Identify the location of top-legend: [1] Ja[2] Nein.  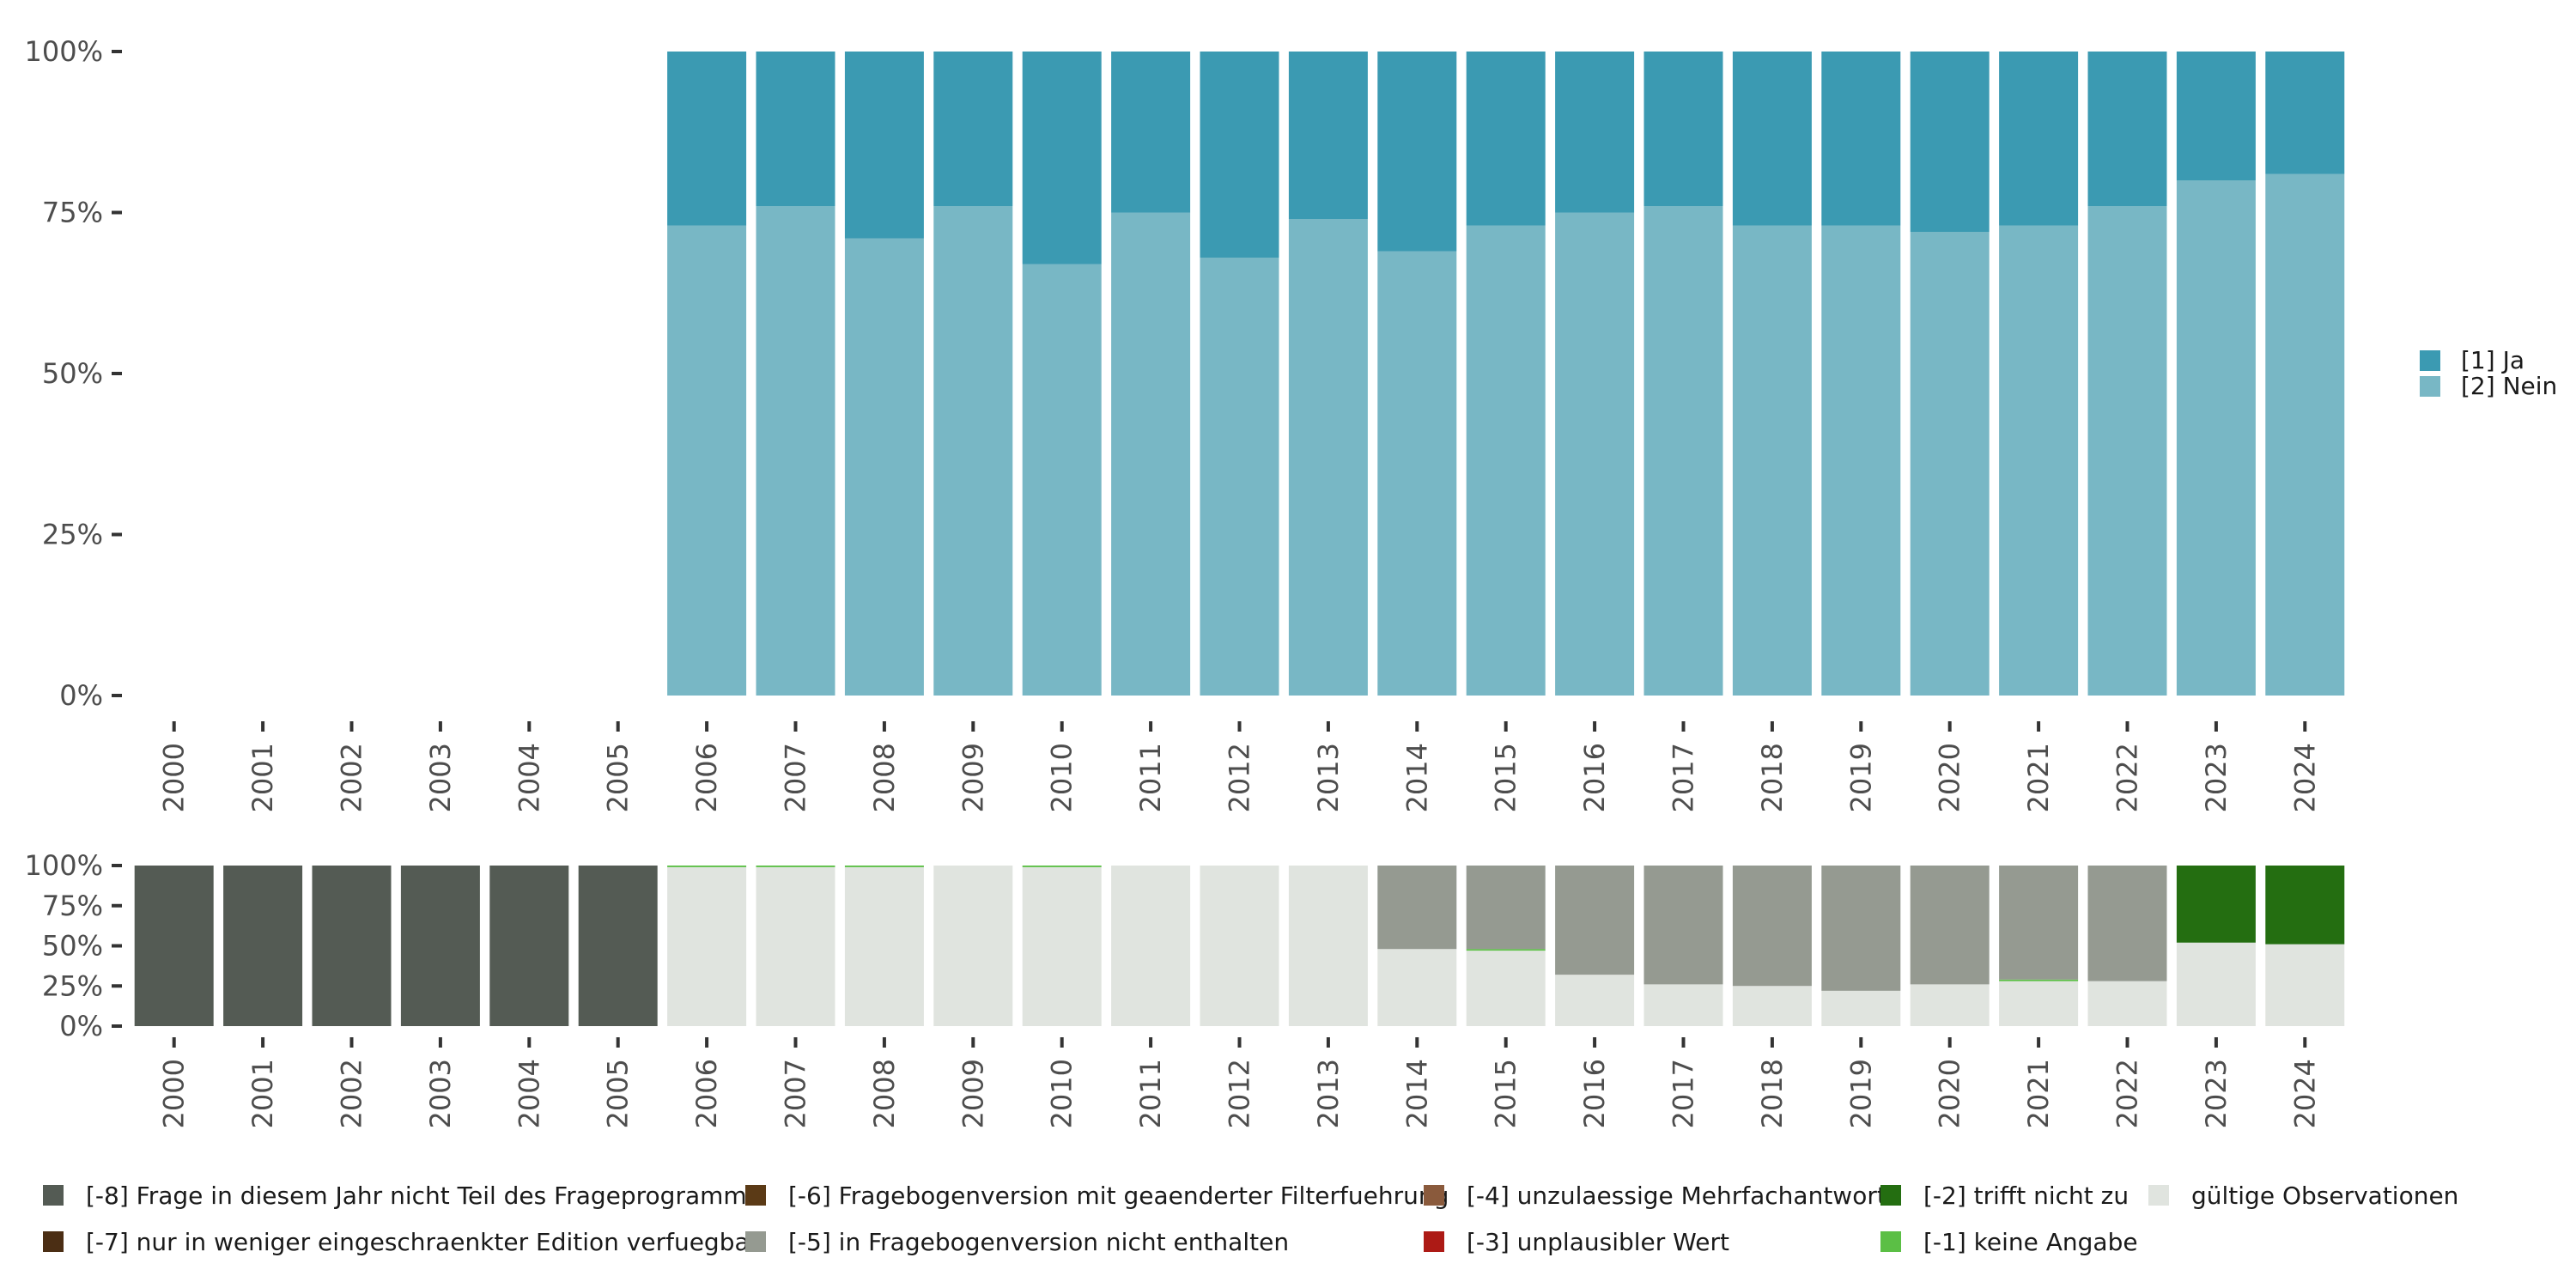
(2488, 373).